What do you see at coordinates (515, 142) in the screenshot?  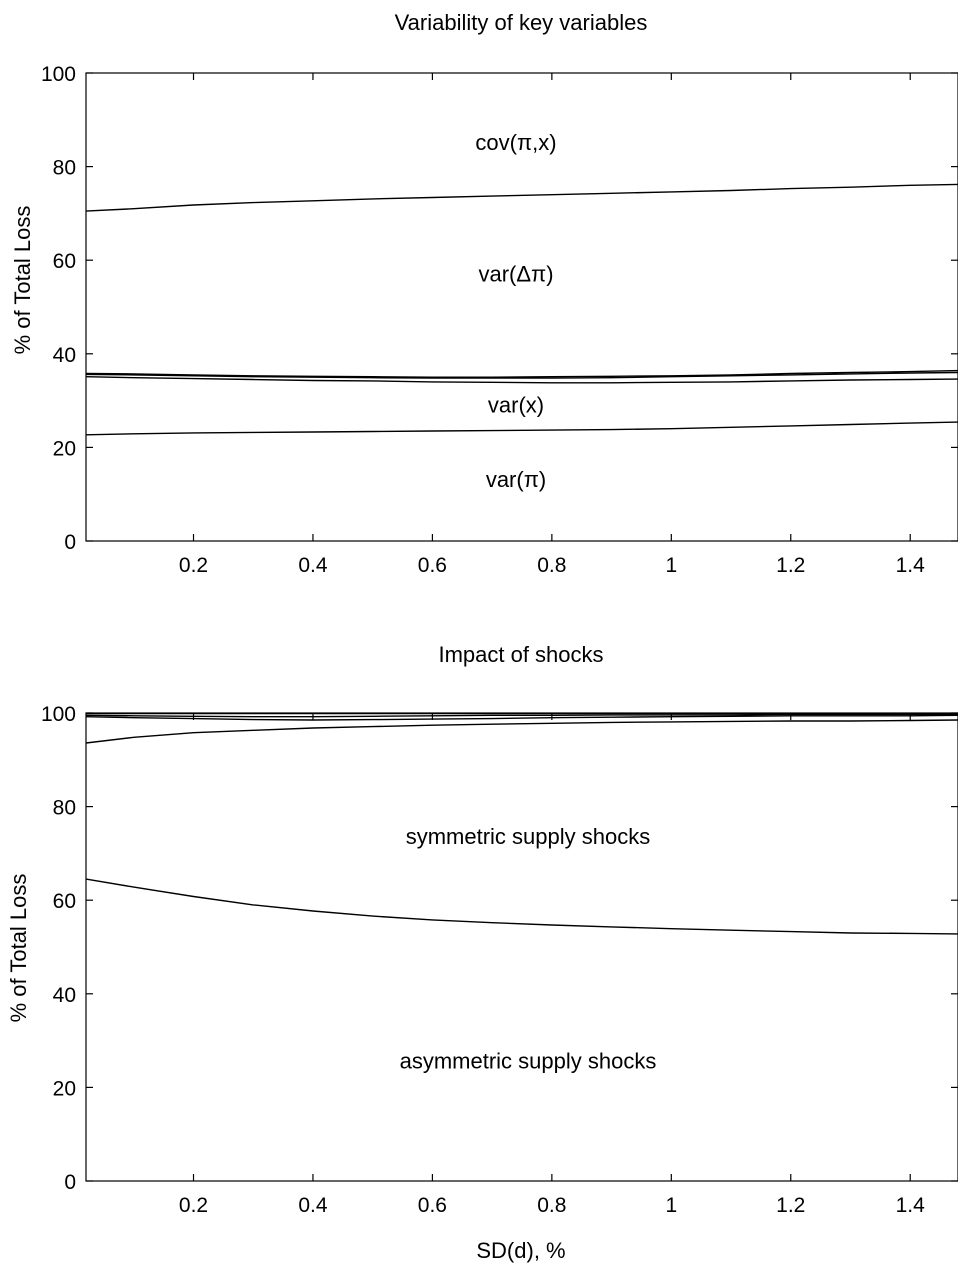 I see `region-label: cov(π,x)` at bounding box center [515, 142].